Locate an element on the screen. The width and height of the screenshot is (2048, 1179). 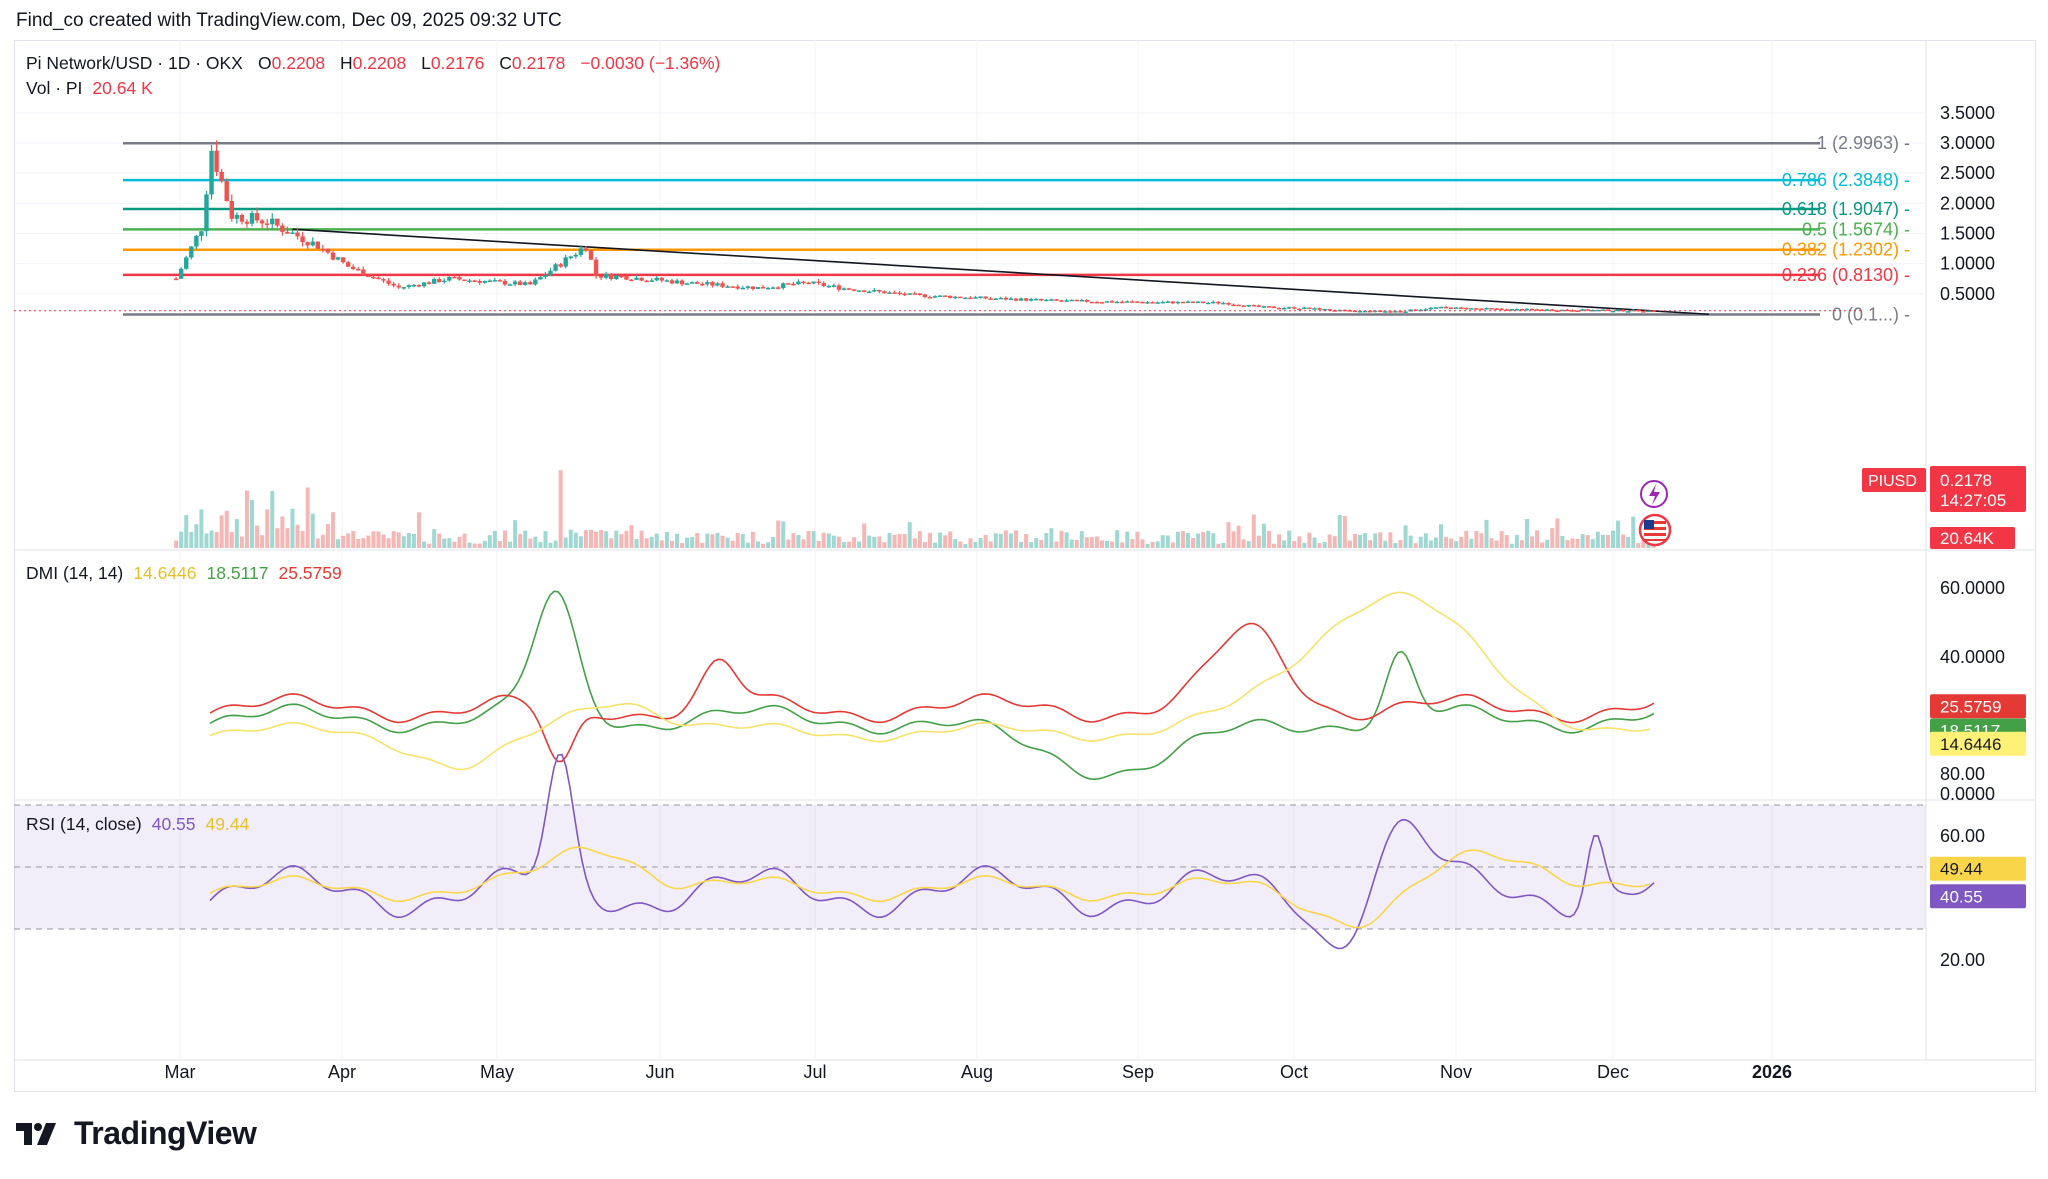
price-candles is located at coordinates (938, 226).